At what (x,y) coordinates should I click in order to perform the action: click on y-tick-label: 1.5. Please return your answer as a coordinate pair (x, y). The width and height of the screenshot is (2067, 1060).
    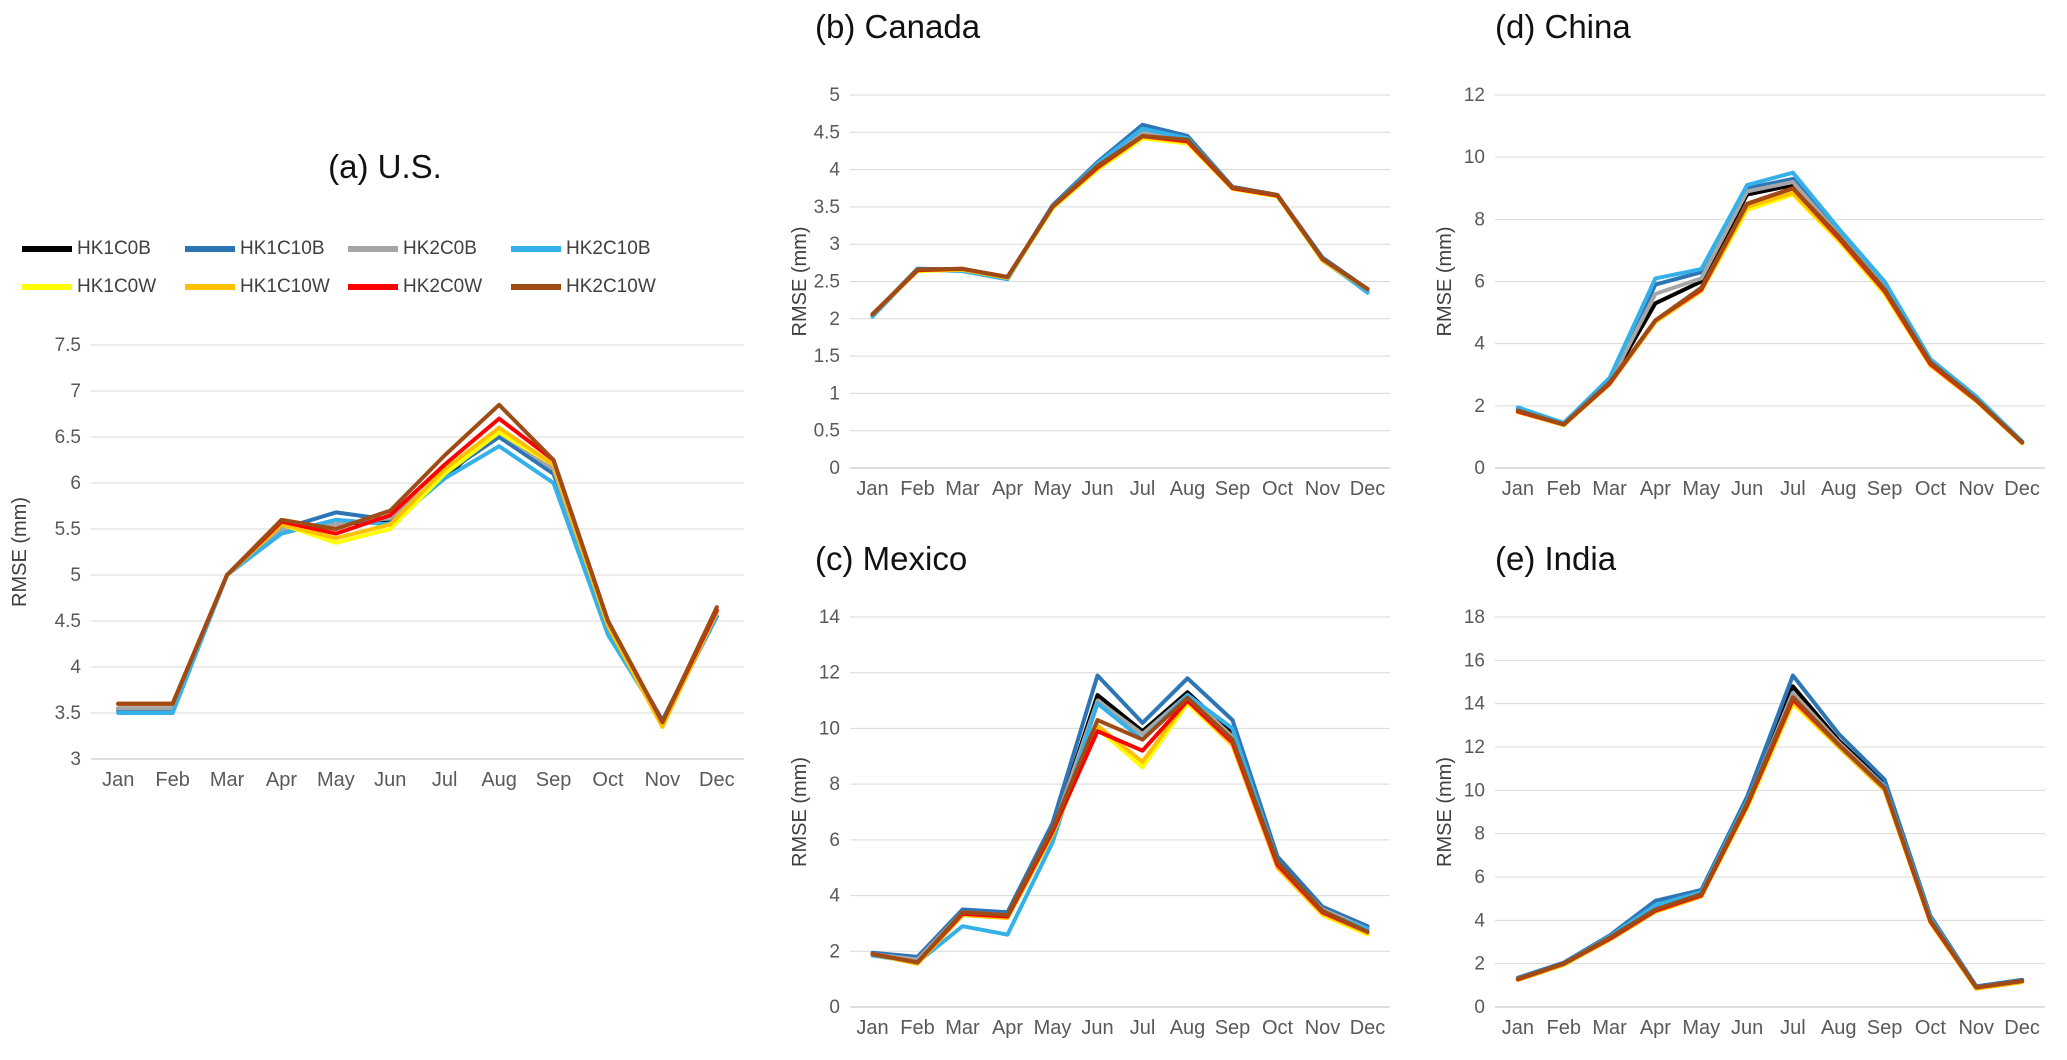
    Looking at the image, I should click on (827, 356).